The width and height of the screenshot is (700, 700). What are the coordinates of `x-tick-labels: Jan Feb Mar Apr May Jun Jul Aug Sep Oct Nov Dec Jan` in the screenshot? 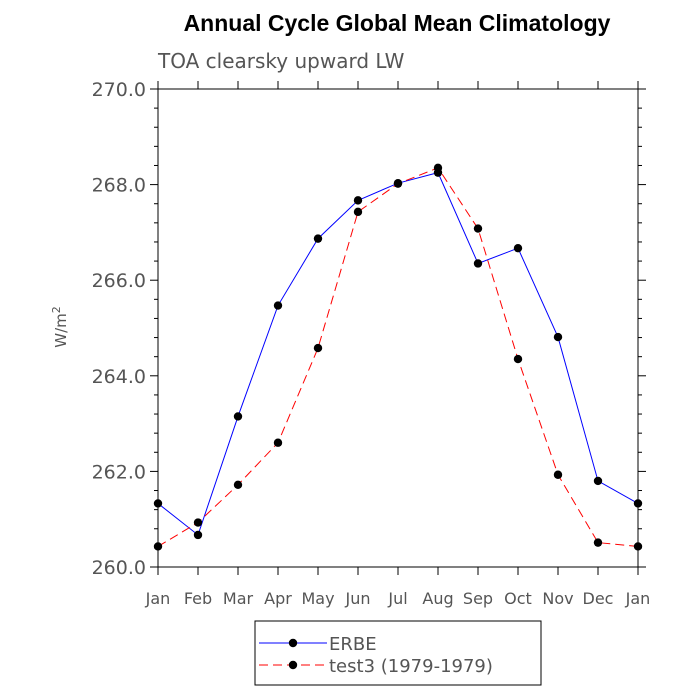 It's located at (398, 598).